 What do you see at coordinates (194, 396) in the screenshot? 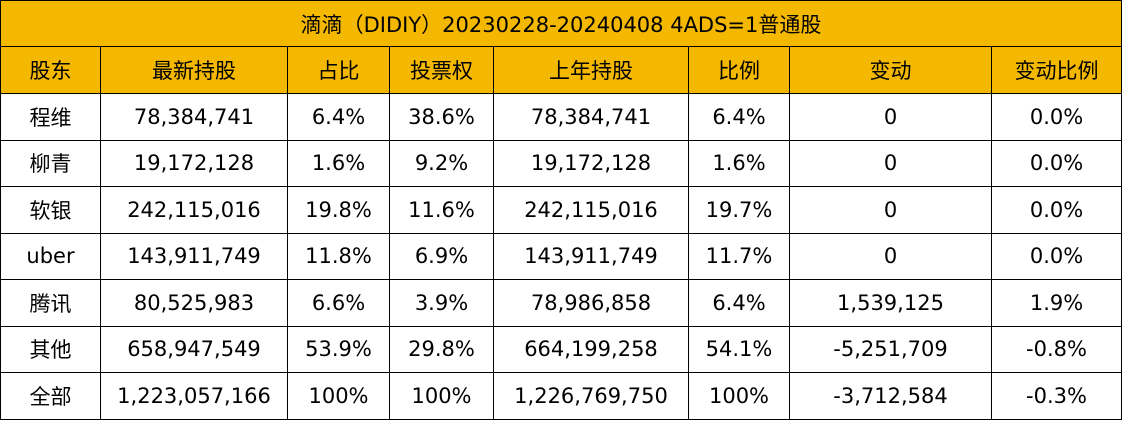
I see `cell-latest-holding: 1,223,057,166` at bounding box center [194, 396].